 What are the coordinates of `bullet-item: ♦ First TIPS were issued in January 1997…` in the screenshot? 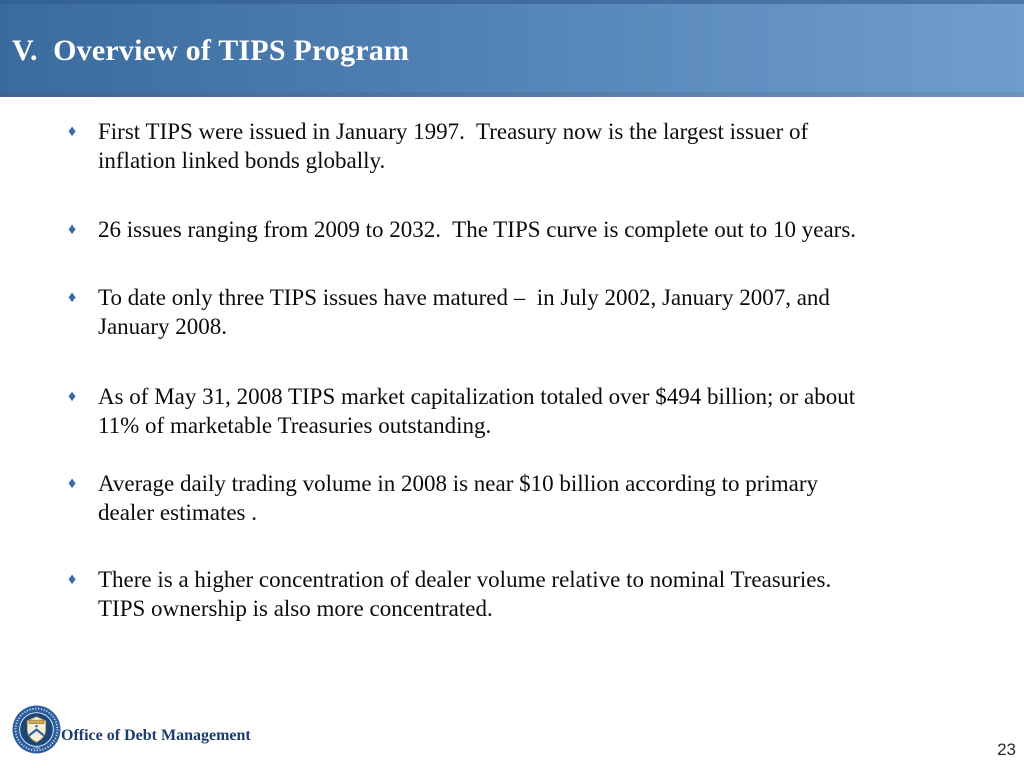 It's located at (528, 146).